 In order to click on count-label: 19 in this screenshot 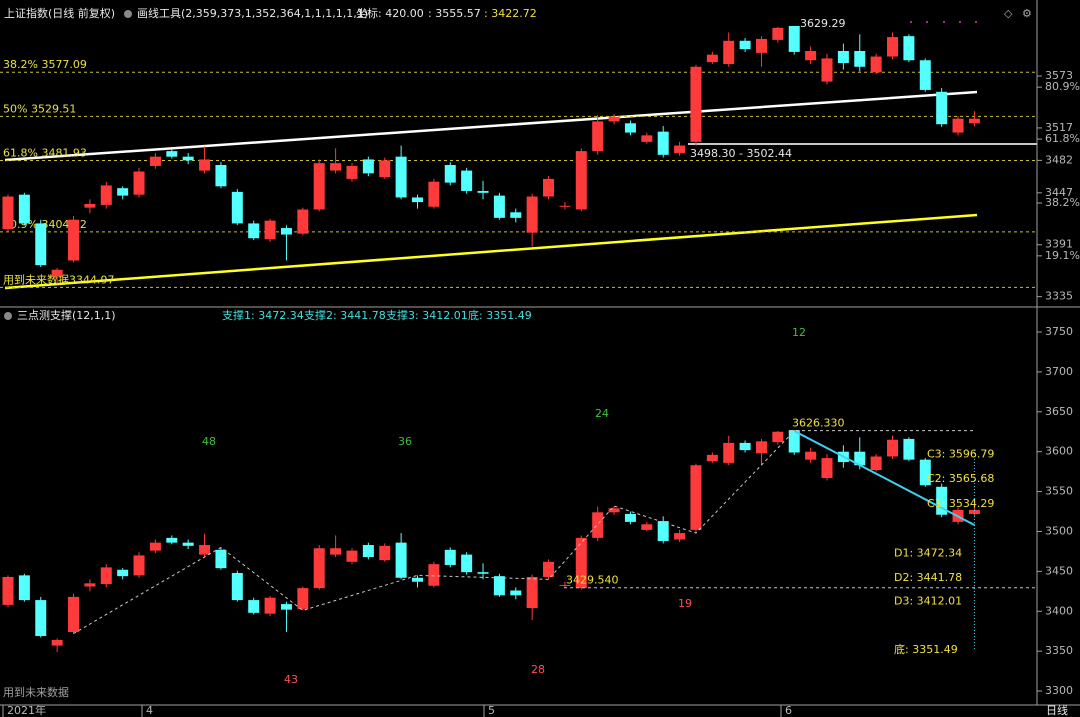, I will do `click(685, 603)`.